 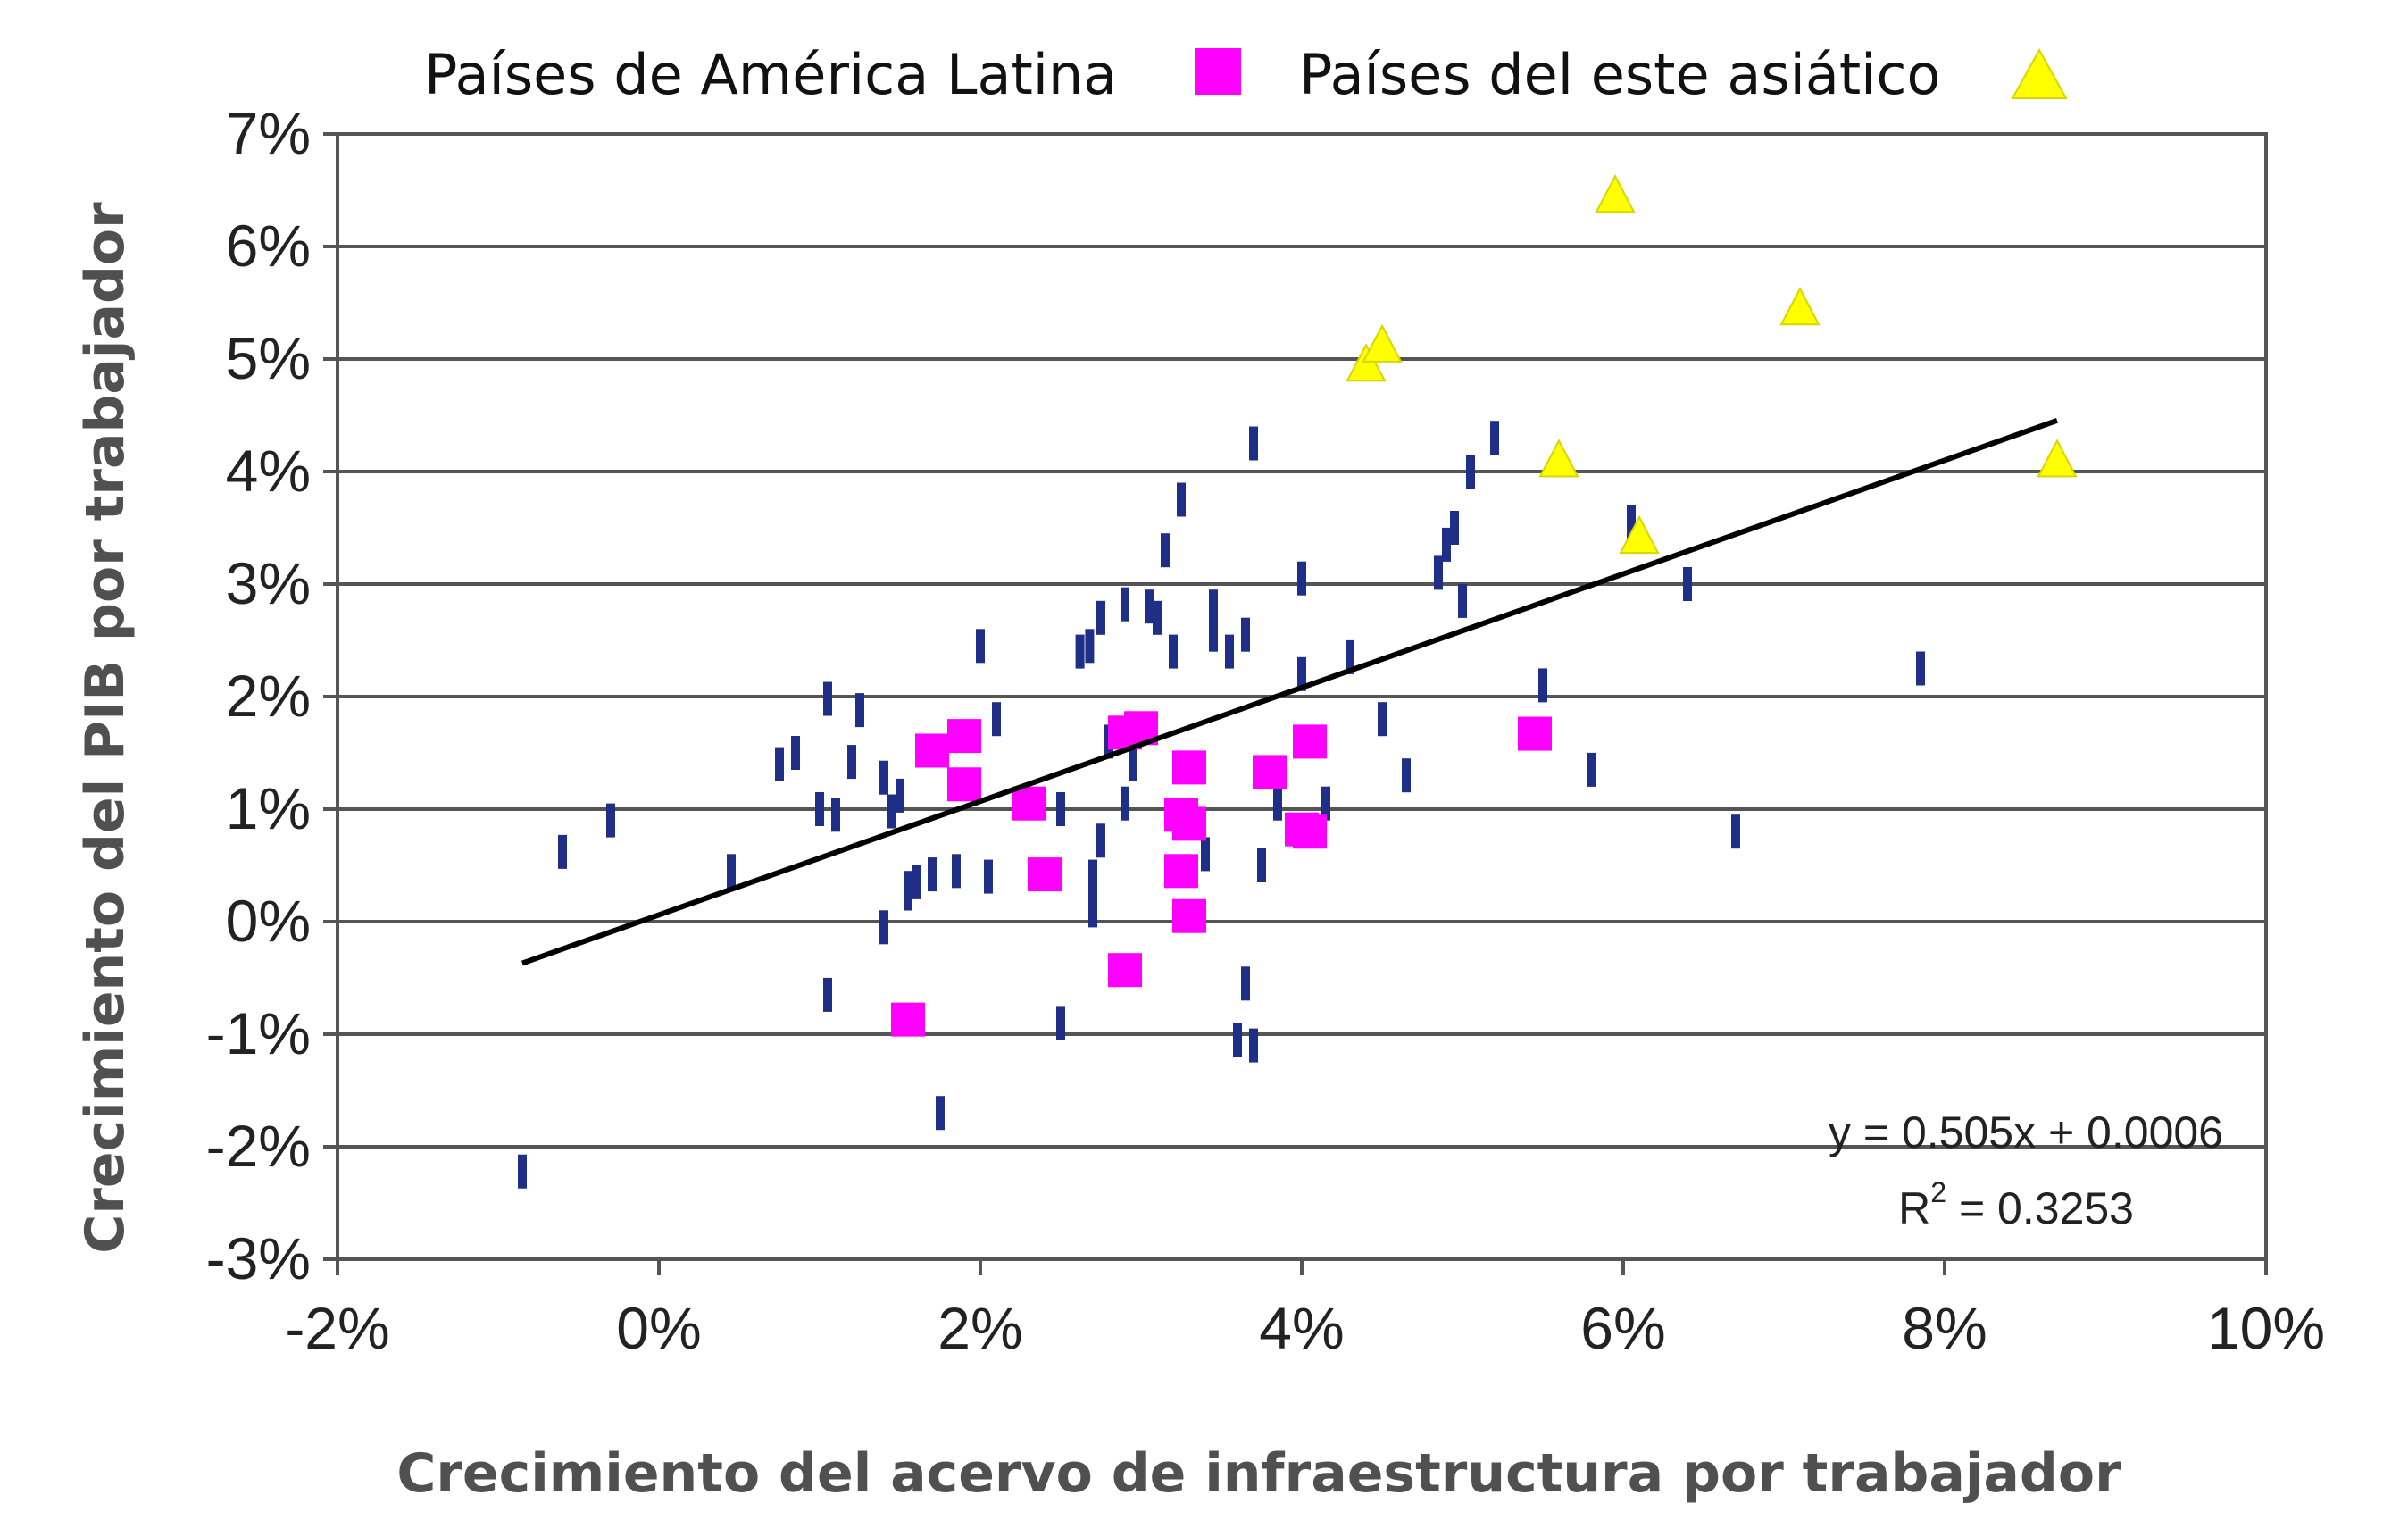 I want to click on x-tick-label: 6%, so click(x=1623, y=1328).